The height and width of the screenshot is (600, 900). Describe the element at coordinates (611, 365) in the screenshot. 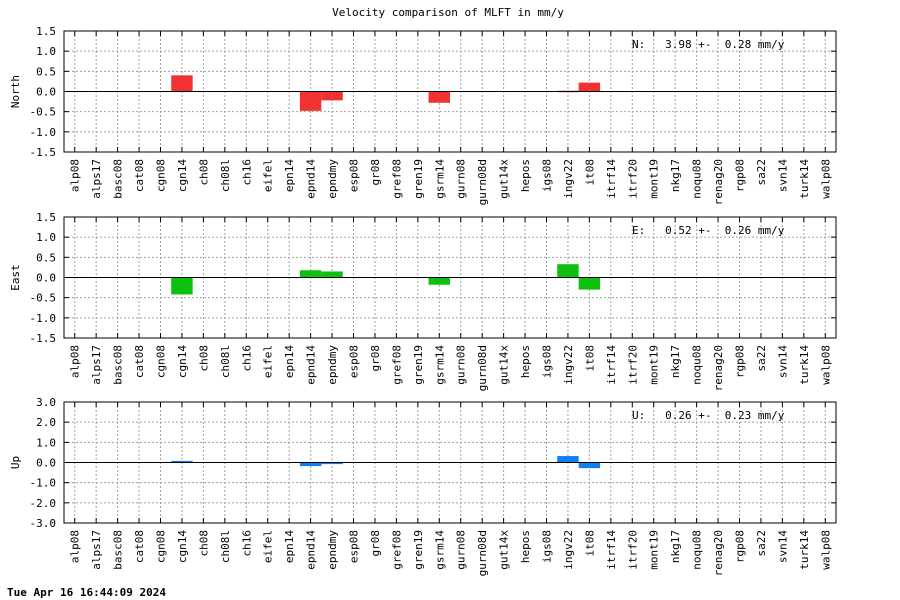

I see `x-tick-label: itrf14` at that location.